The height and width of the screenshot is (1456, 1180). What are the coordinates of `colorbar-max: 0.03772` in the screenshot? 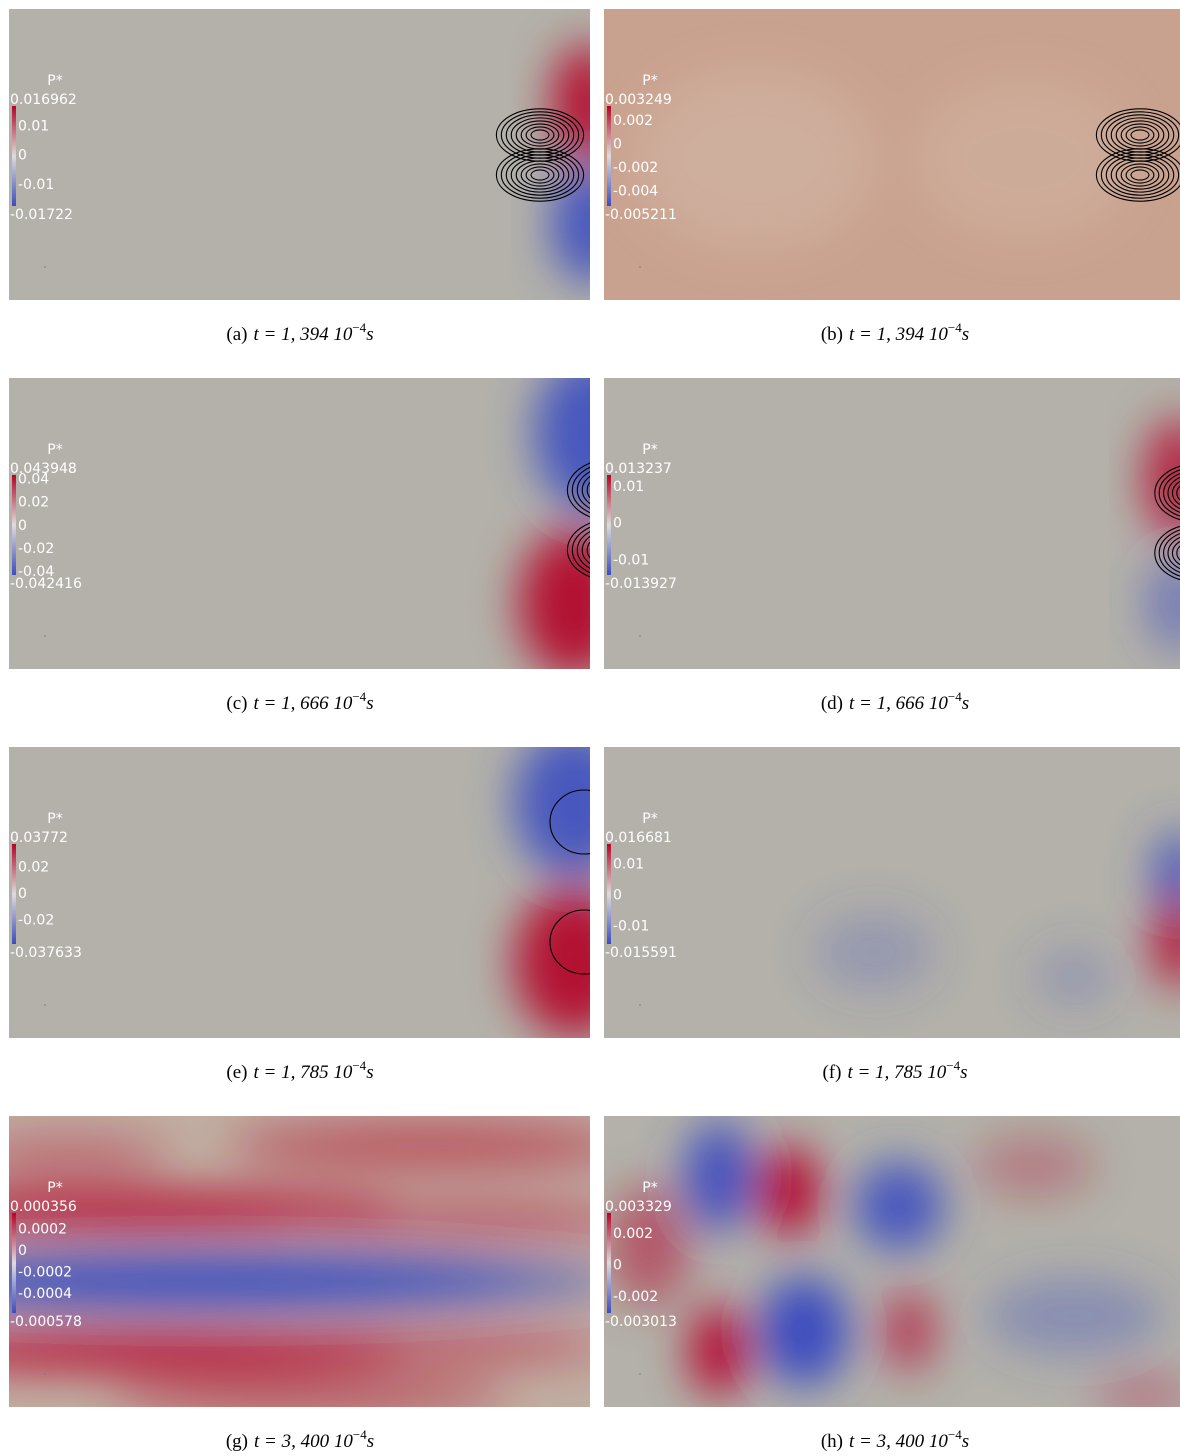 It's located at (39, 838).